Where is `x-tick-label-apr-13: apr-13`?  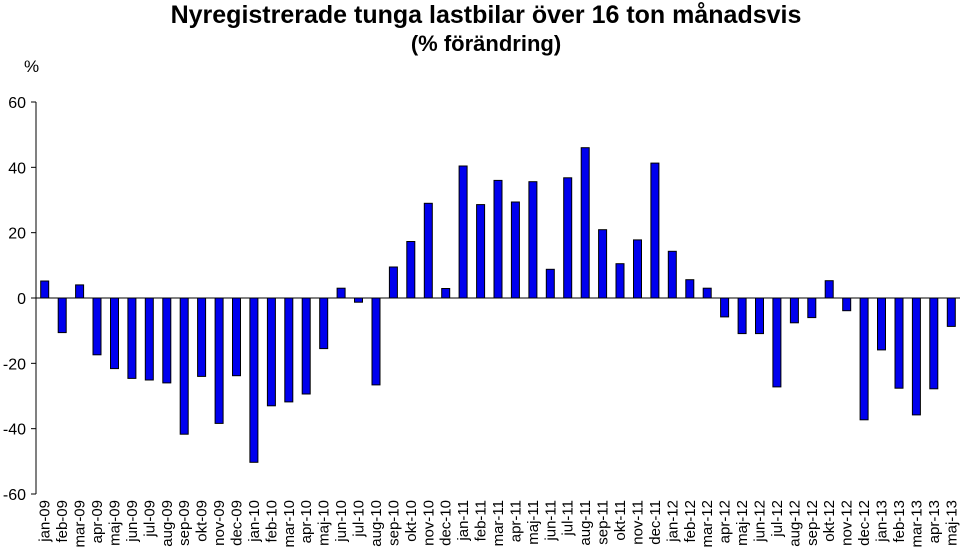
x-tick-label-apr-13: apr-13 is located at coordinates (934, 521).